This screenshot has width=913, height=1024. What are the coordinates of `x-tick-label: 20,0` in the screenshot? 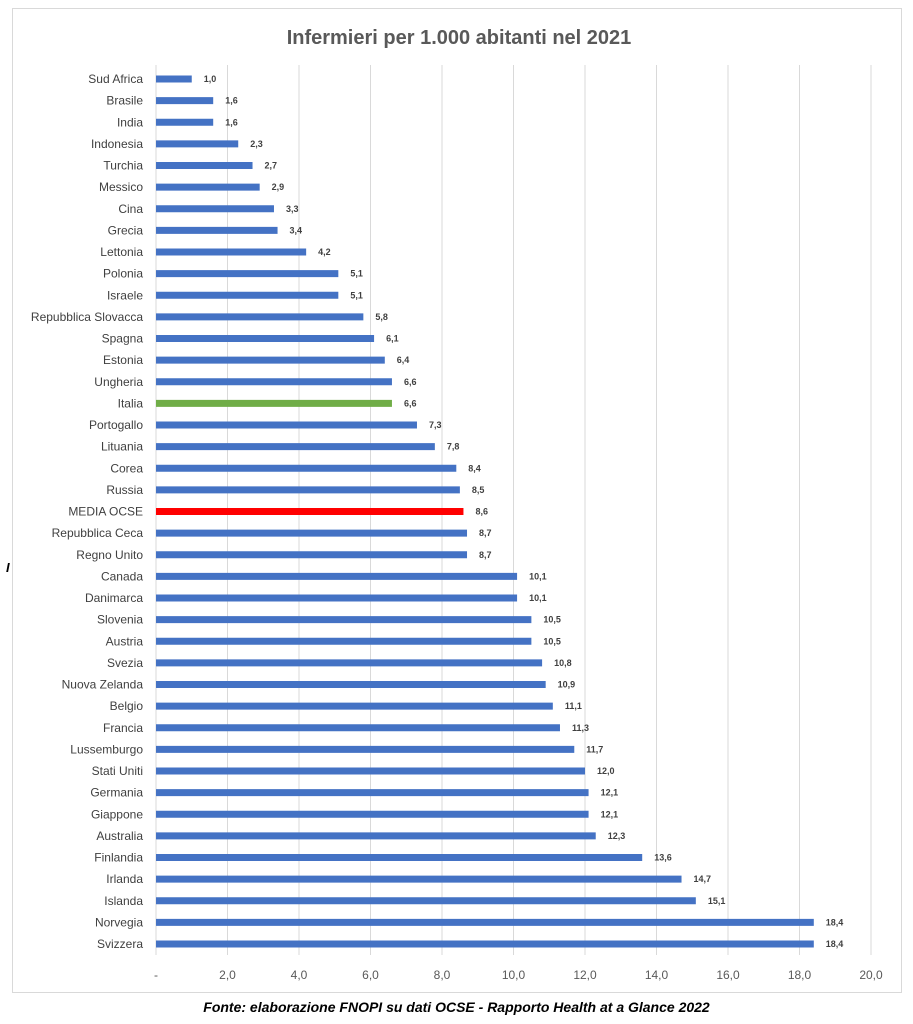 It's located at (871, 975).